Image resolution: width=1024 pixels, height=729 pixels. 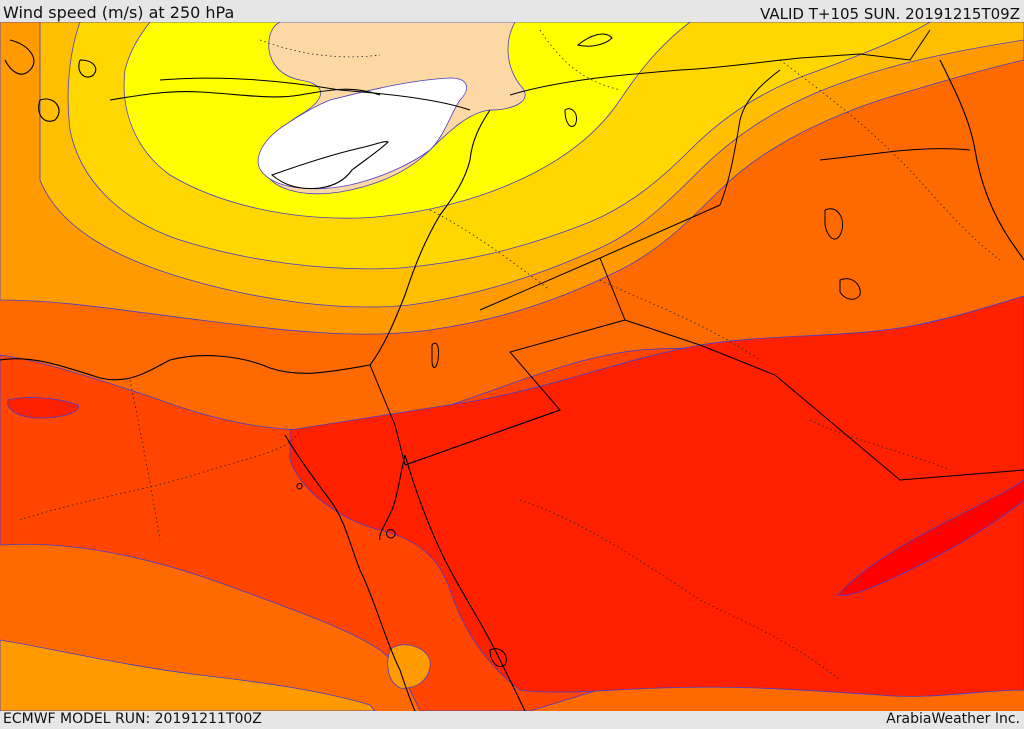 I want to click on credit-label: ArabiaWeather Inc., so click(x=953, y=719).